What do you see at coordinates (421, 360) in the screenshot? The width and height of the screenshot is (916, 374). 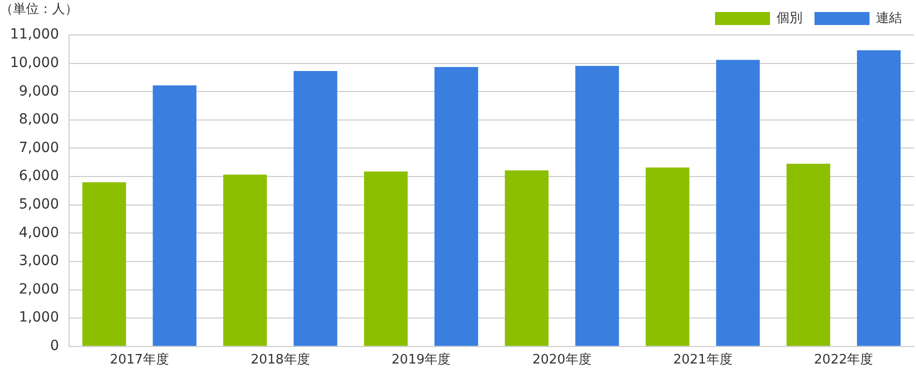 I see `x-tick-label: 2019年度` at bounding box center [421, 360].